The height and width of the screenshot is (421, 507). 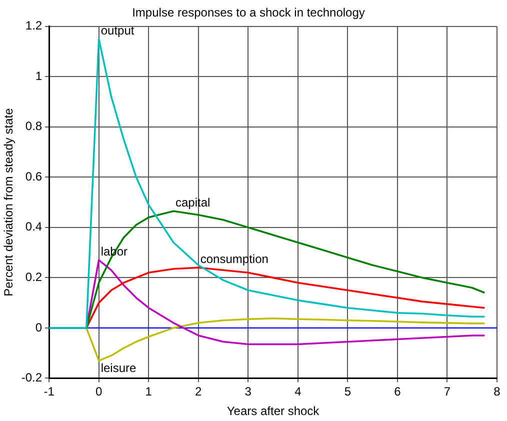 What do you see at coordinates (447, 391) in the screenshot?
I see `x-tick-label: 7` at bounding box center [447, 391].